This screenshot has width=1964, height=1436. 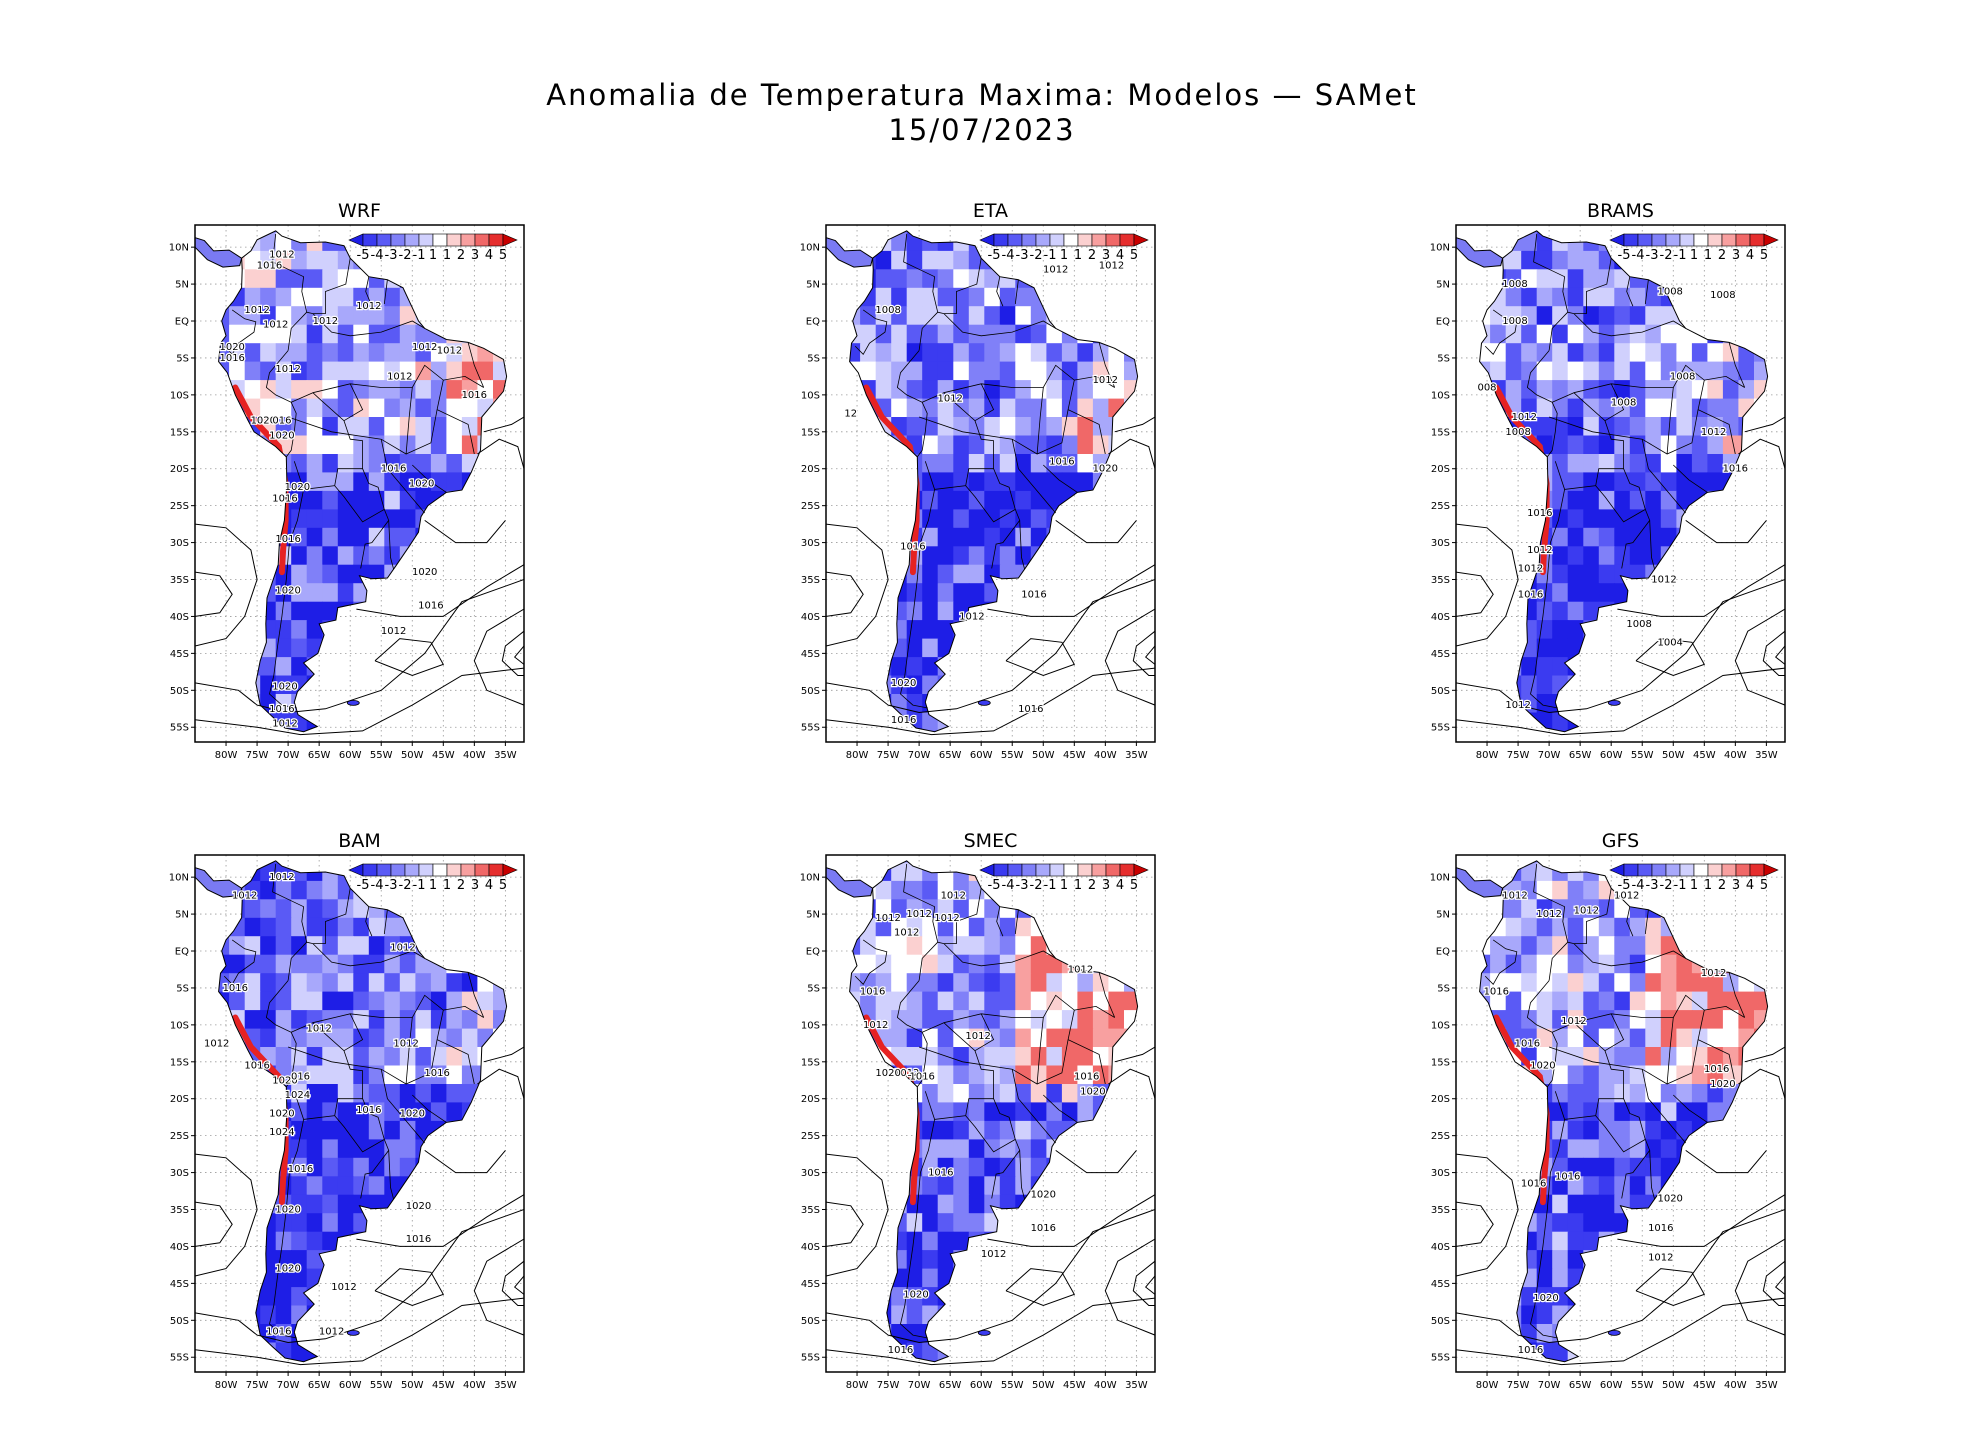 What do you see at coordinates (1549, 755) in the screenshot?
I see `lon-tick-label: 70W` at bounding box center [1549, 755].